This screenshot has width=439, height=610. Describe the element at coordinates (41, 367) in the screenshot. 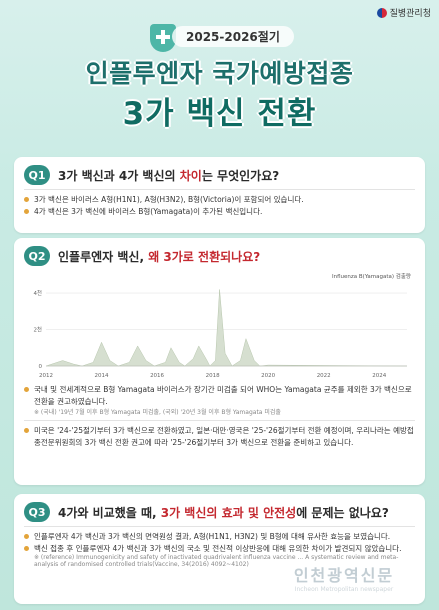

I see `y-tick-label: 0` at that location.